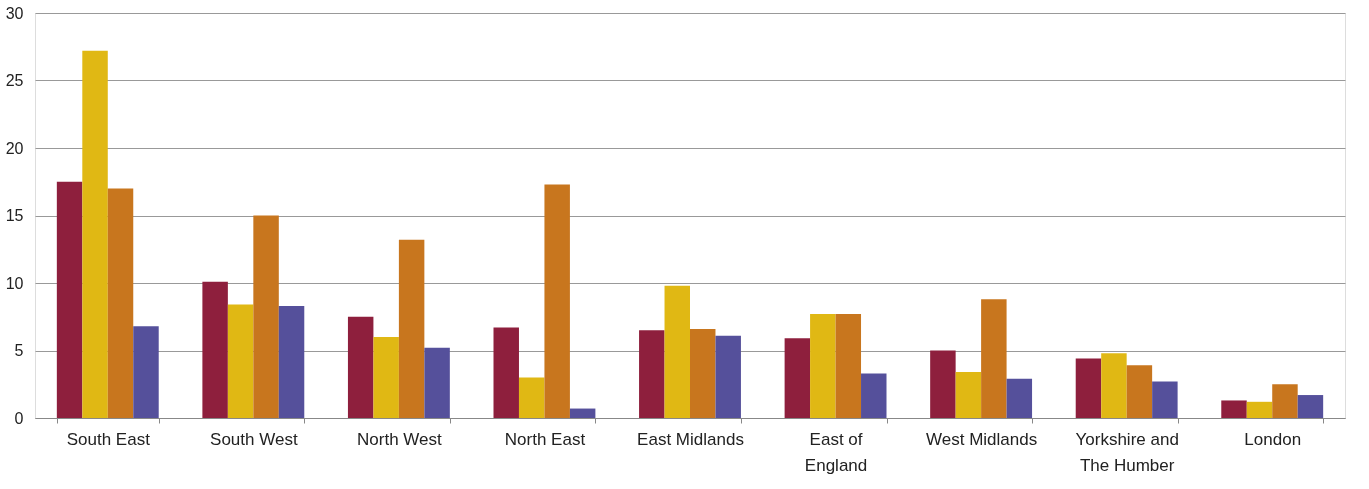  I want to click on x-tick-label: North East, so click(545, 439).